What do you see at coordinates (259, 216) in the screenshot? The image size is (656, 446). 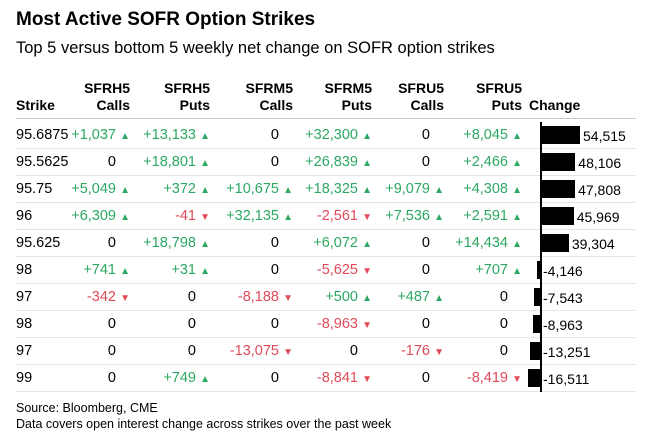 I see `value-cell: +32,135 ▲` at bounding box center [259, 216].